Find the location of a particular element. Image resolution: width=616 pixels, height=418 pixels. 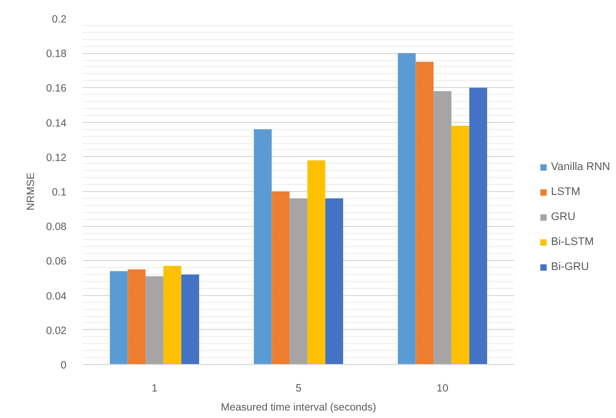

legend-label: GRU is located at coordinates (563, 217).